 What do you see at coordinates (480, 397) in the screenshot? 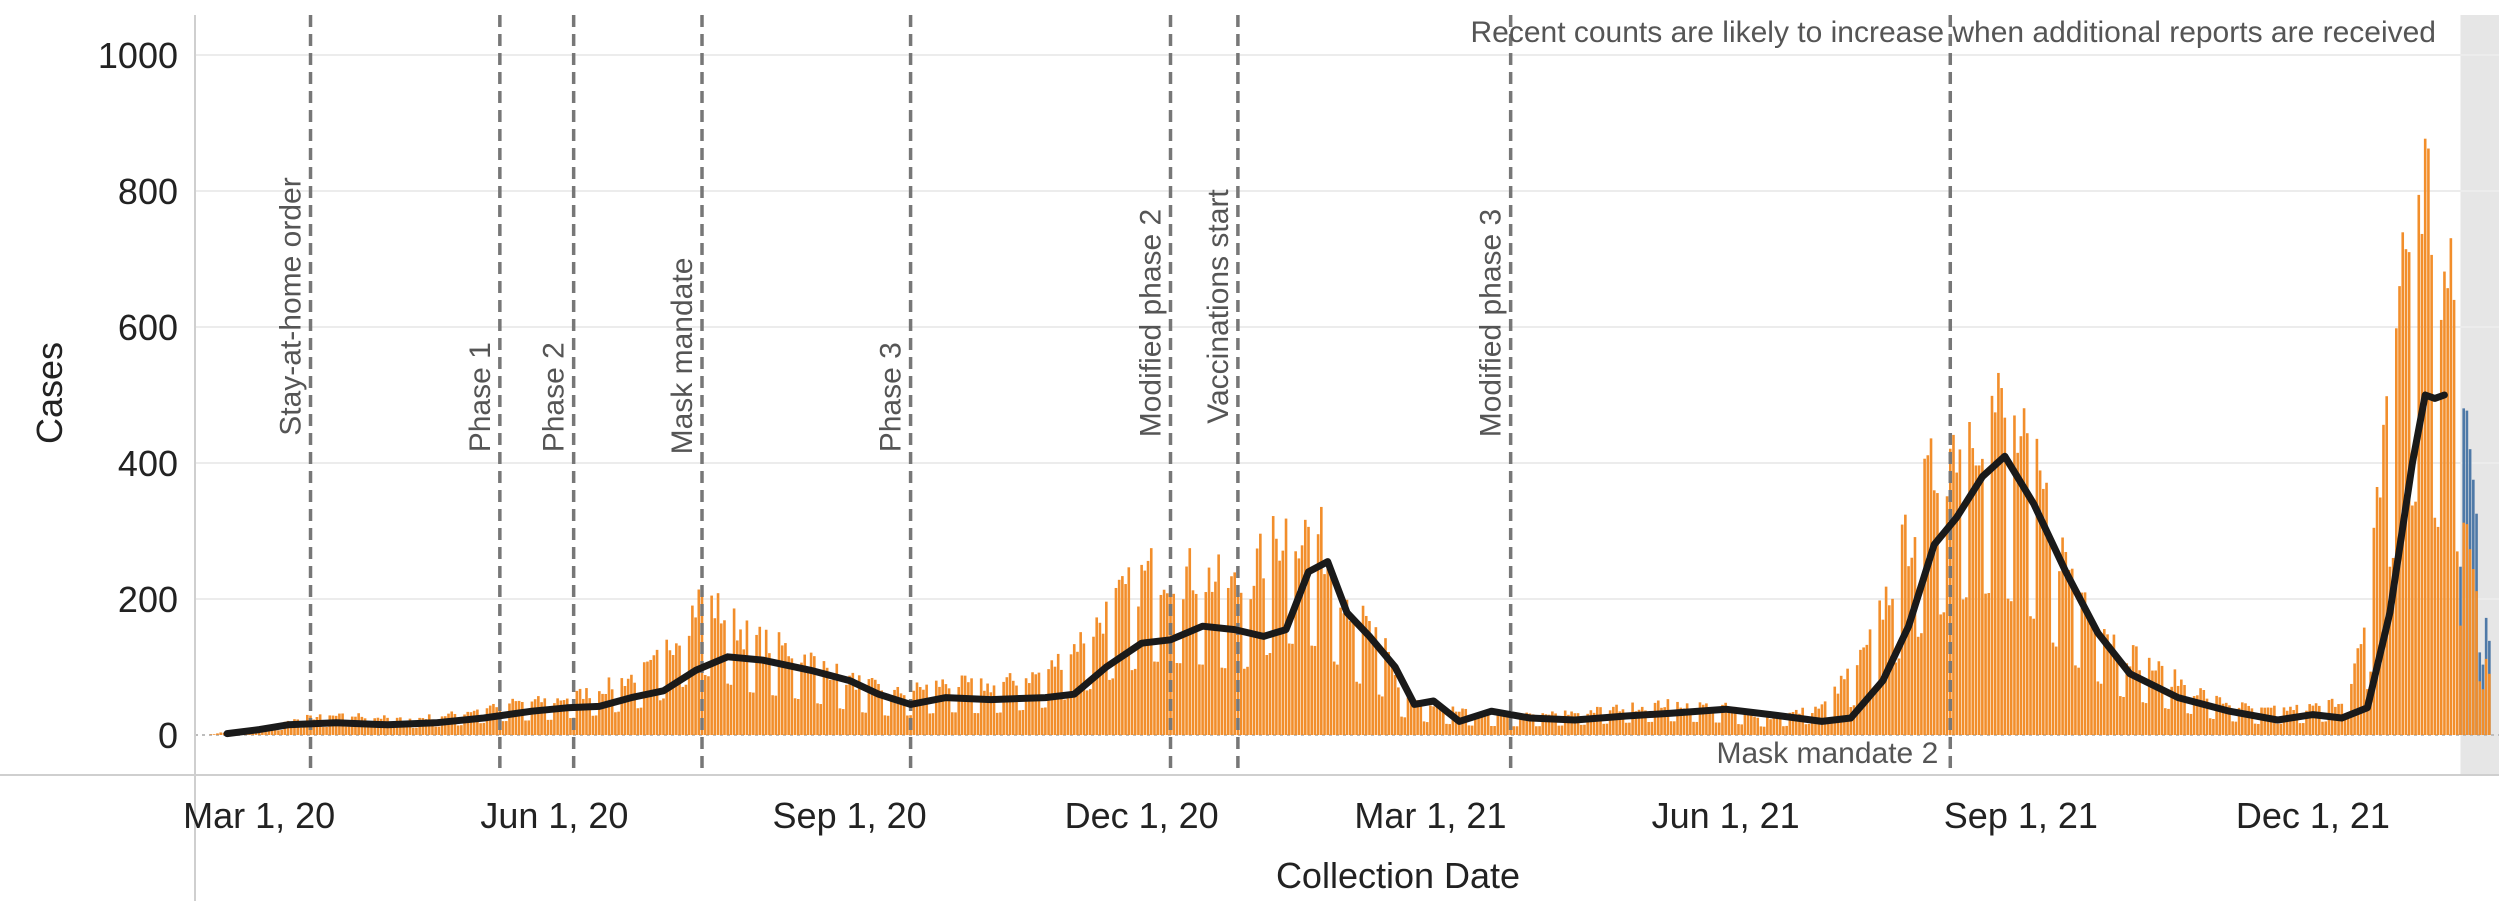
I see `event-label: Phase 1` at bounding box center [480, 397].